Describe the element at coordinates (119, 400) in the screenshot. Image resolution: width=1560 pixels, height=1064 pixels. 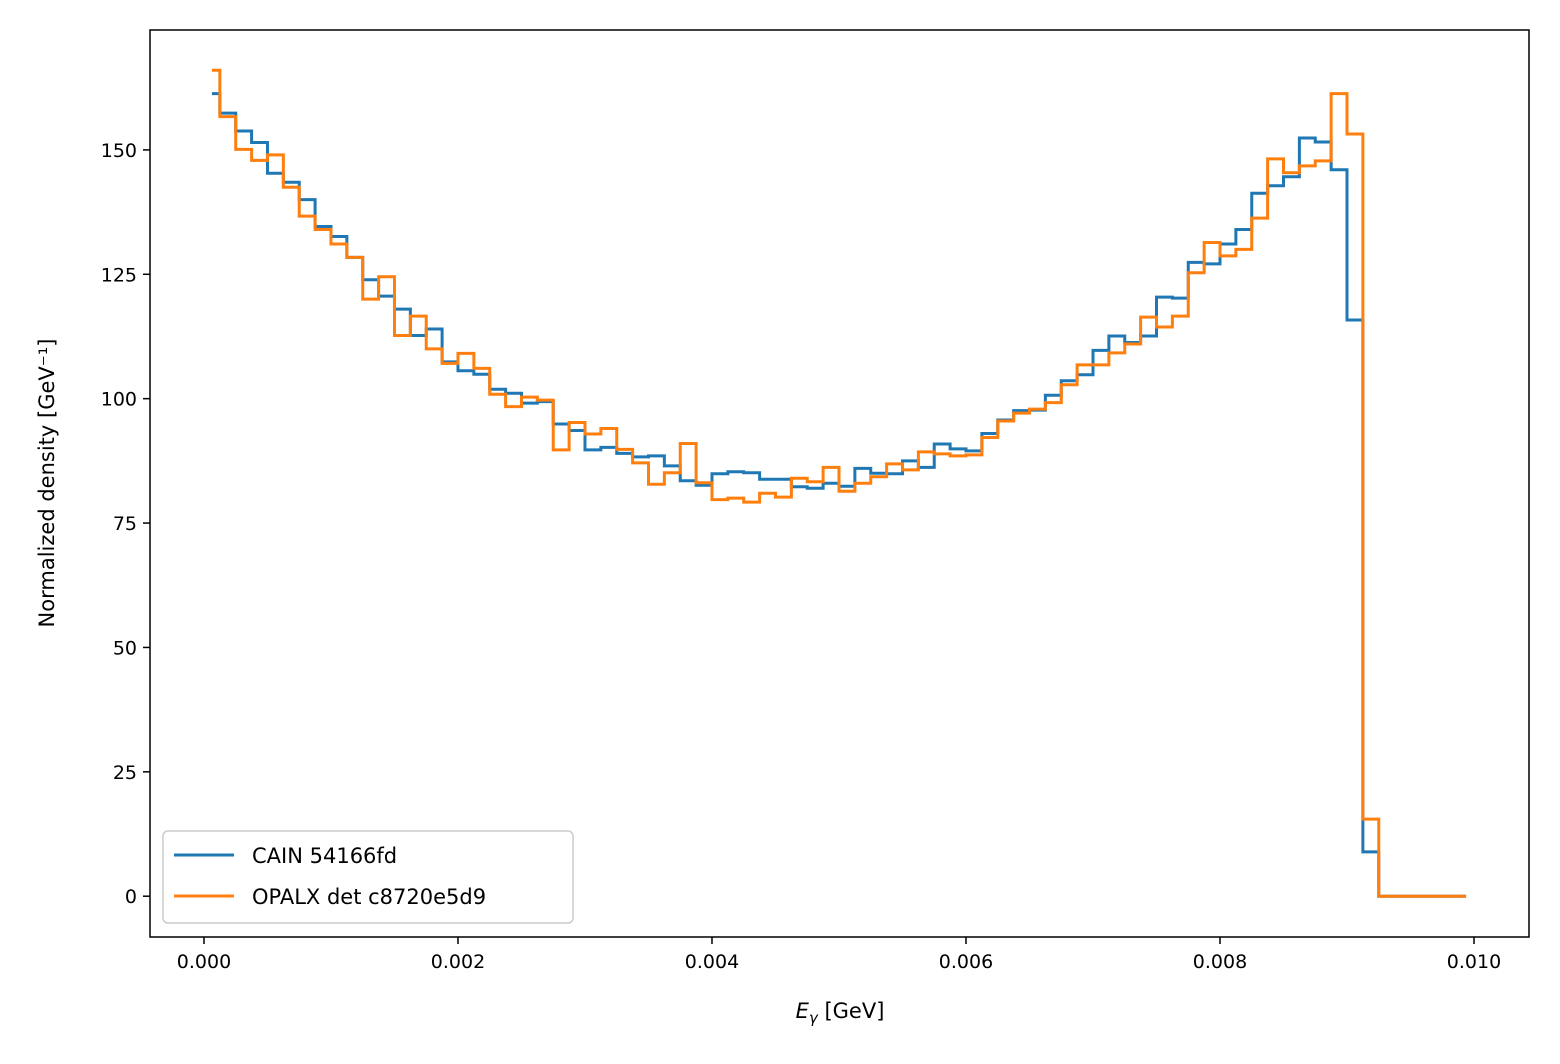
I see `y-tick-label: 100` at that location.